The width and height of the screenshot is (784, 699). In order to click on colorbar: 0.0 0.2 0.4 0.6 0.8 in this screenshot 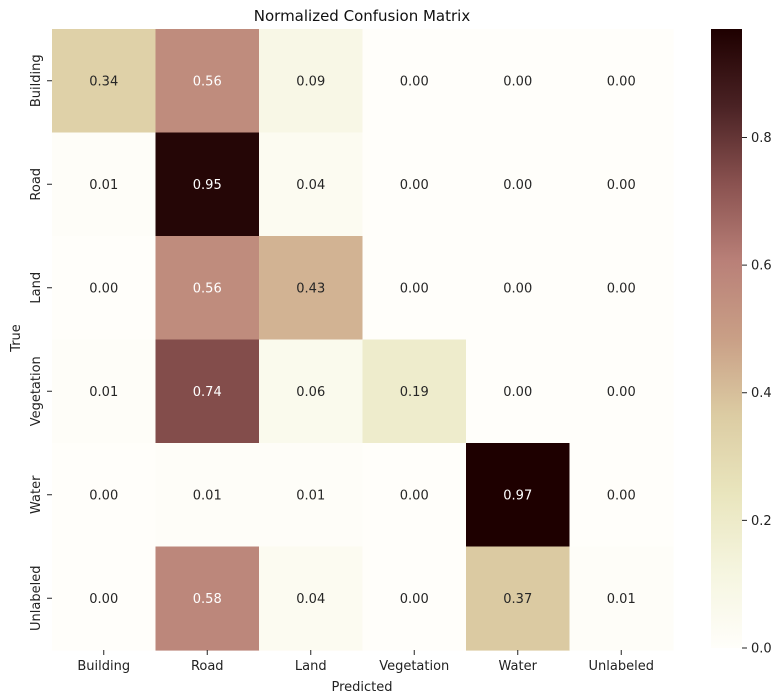, I will do `click(741, 343)`.